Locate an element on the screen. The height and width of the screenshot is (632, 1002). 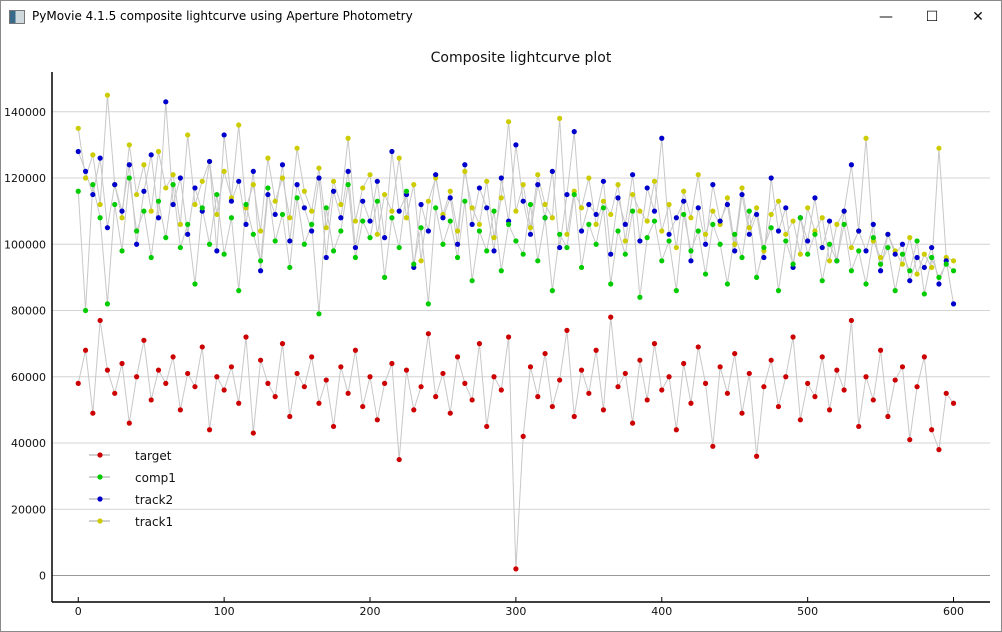
maximize-button: ☐ is located at coordinates (932, 16).